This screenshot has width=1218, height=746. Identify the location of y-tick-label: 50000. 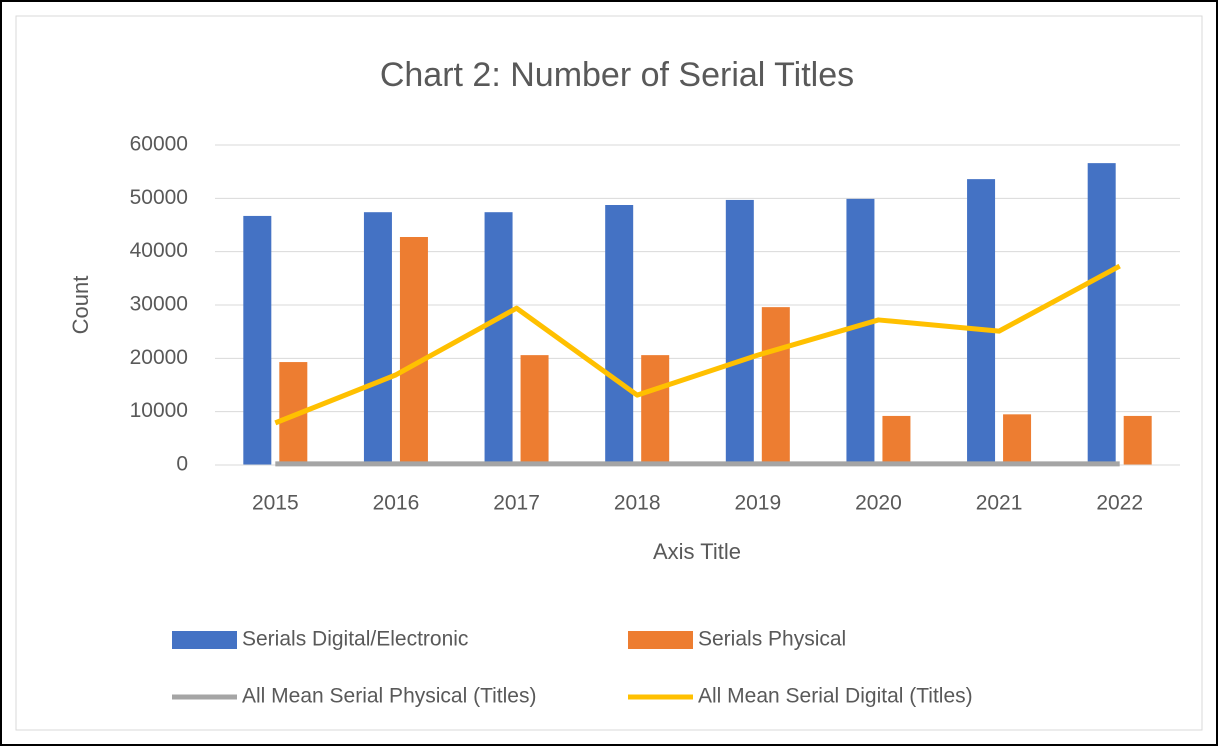
(159, 197).